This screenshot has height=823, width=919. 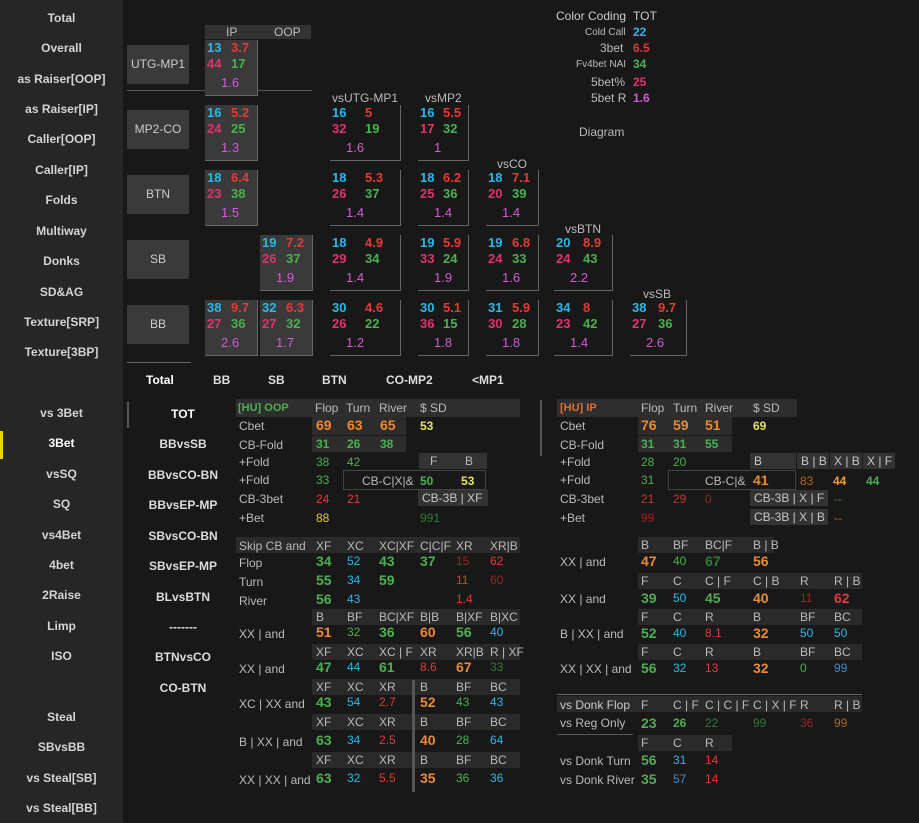 What do you see at coordinates (430, 518) in the screenshot?
I see `oop-bet-value2: 991` at bounding box center [430, 518].